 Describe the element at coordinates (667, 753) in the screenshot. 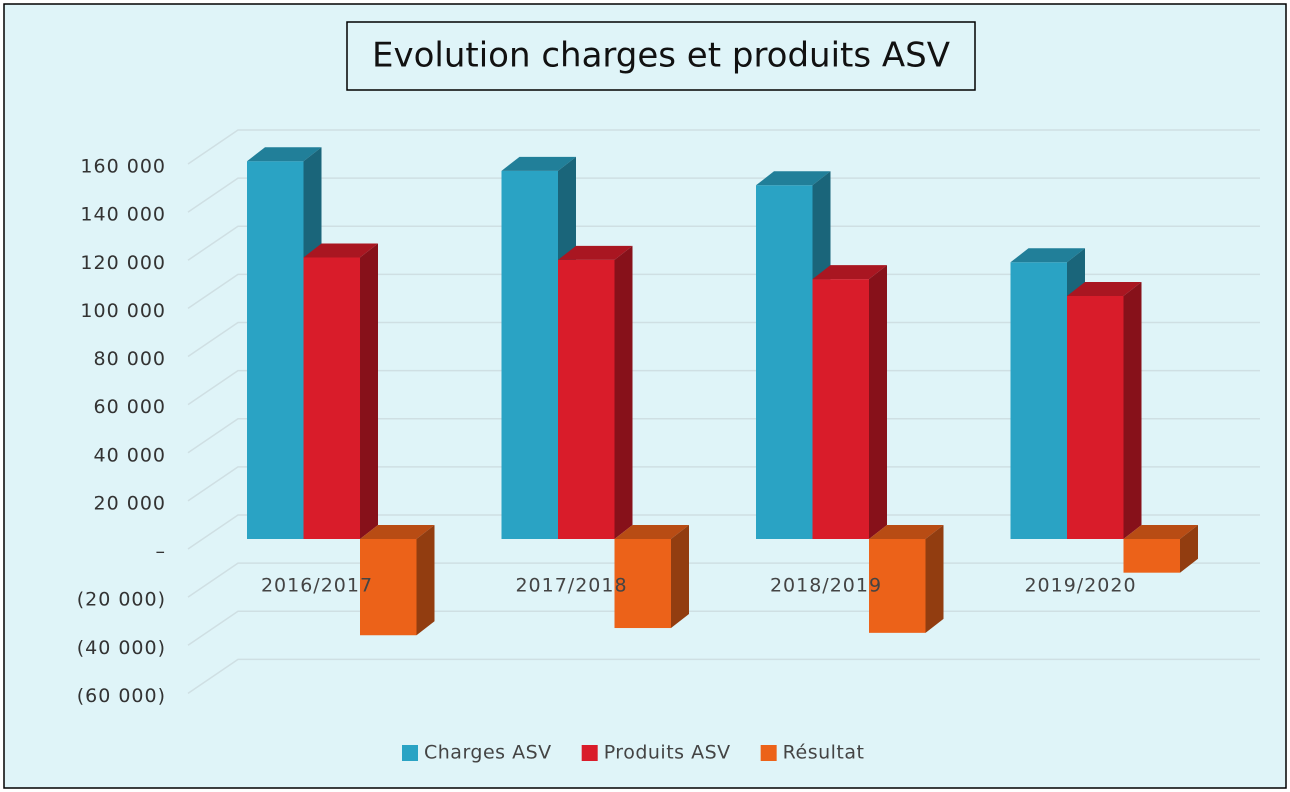

I see `legend-label: Produits ASV` at that location.